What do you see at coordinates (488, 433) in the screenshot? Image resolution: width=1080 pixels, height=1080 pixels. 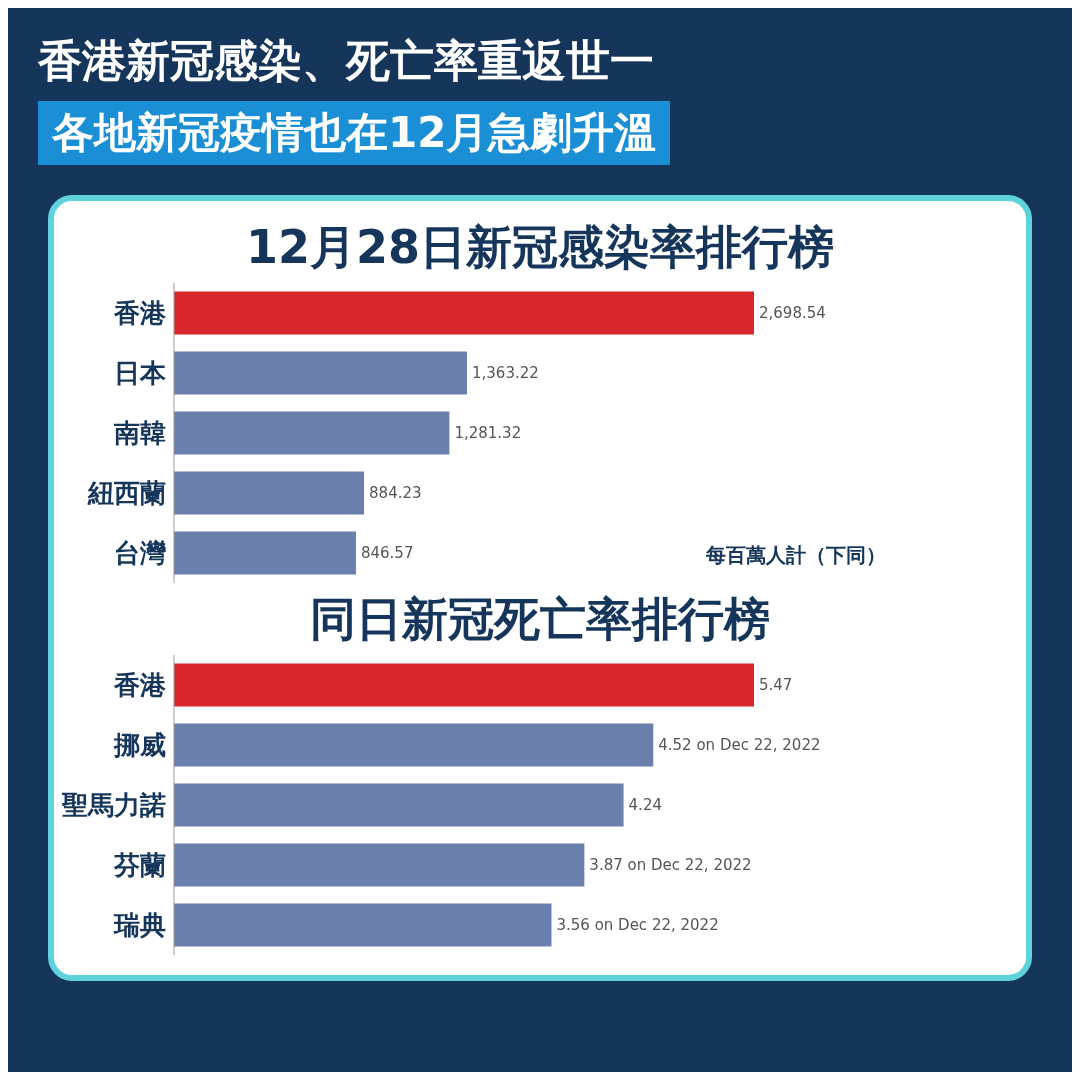 I see `data-label: 1,281.32` at bounding box center [488, 433].